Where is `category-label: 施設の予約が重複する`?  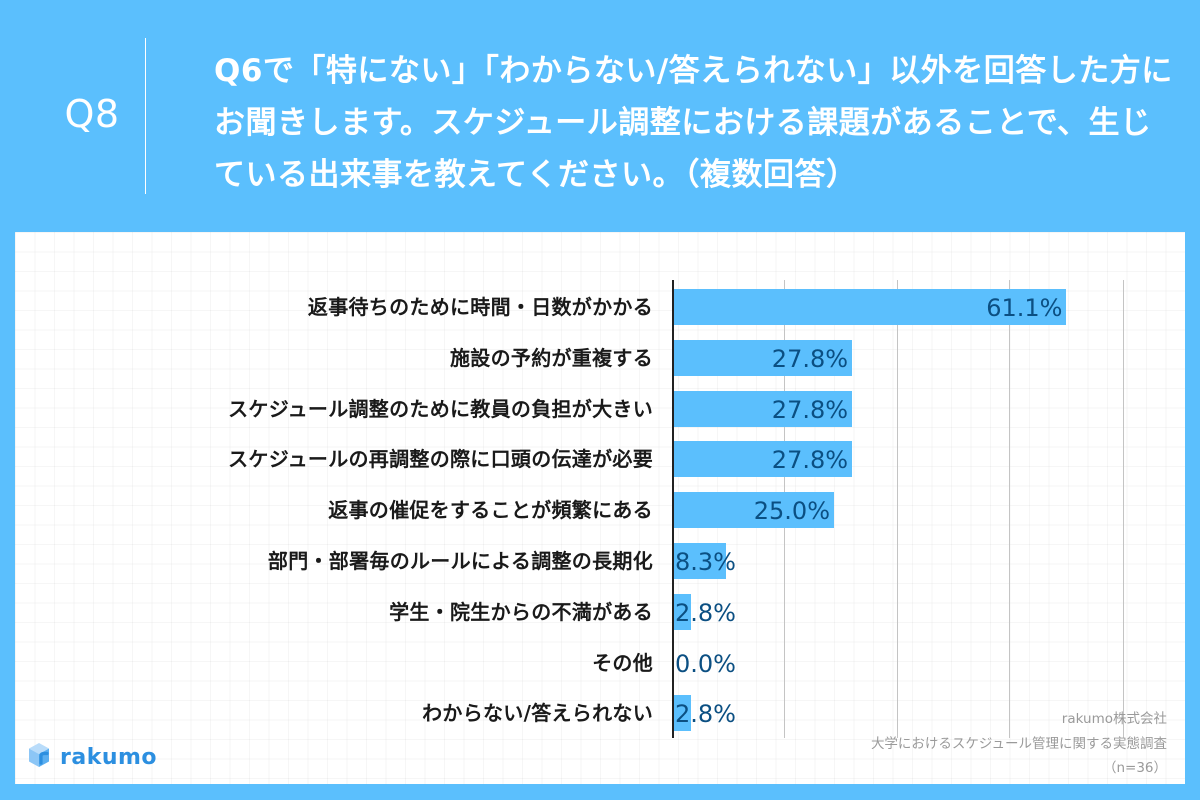 category-label: 施設の予約が重複する is located at coordinates (551, 357).